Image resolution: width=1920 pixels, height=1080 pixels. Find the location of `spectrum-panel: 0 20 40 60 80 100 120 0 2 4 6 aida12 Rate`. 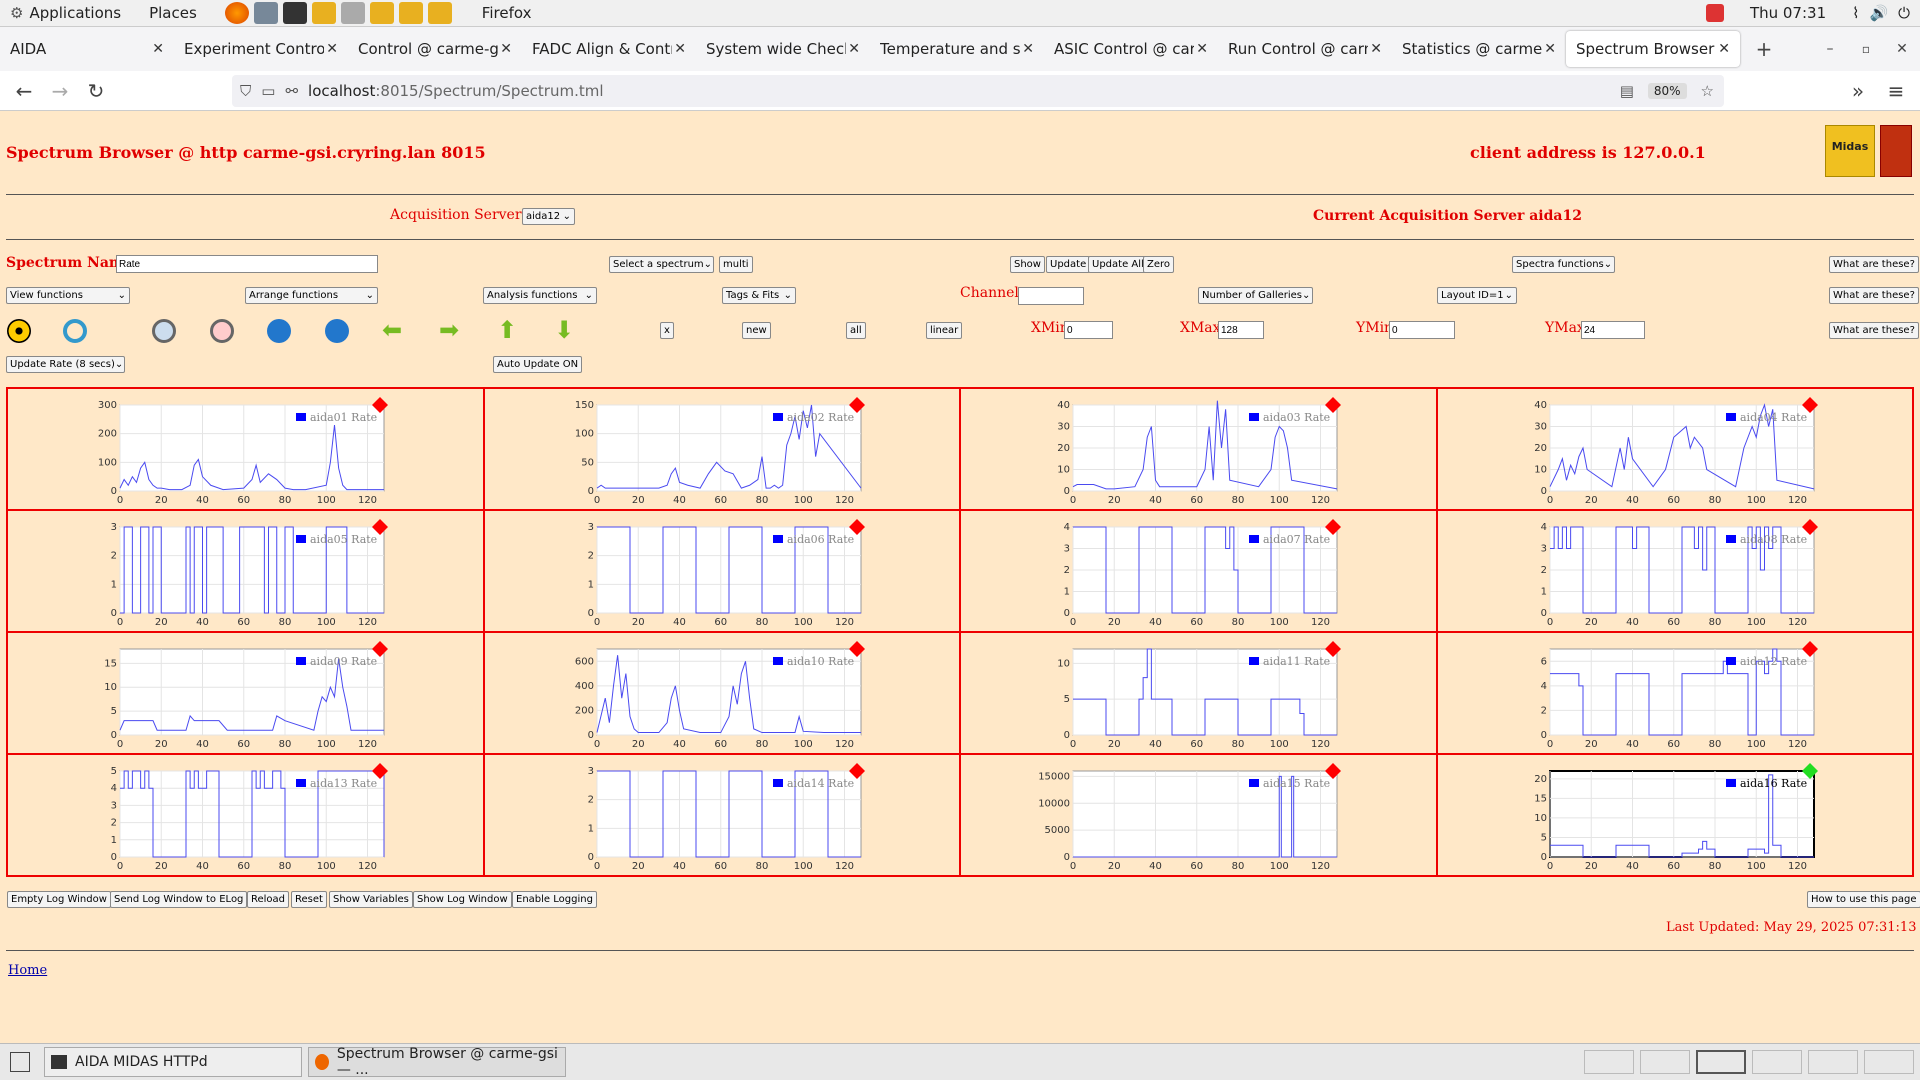

spectrum-panel: 0 20 40 60 80 100 120 0 2 4 6 aida12 Rate is located at coordinates (1674, 693).